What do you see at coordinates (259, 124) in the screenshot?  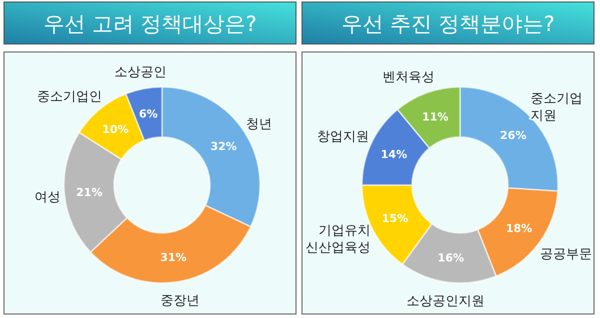 I see `slice-label: 청년` at bounding box center [259, 124].